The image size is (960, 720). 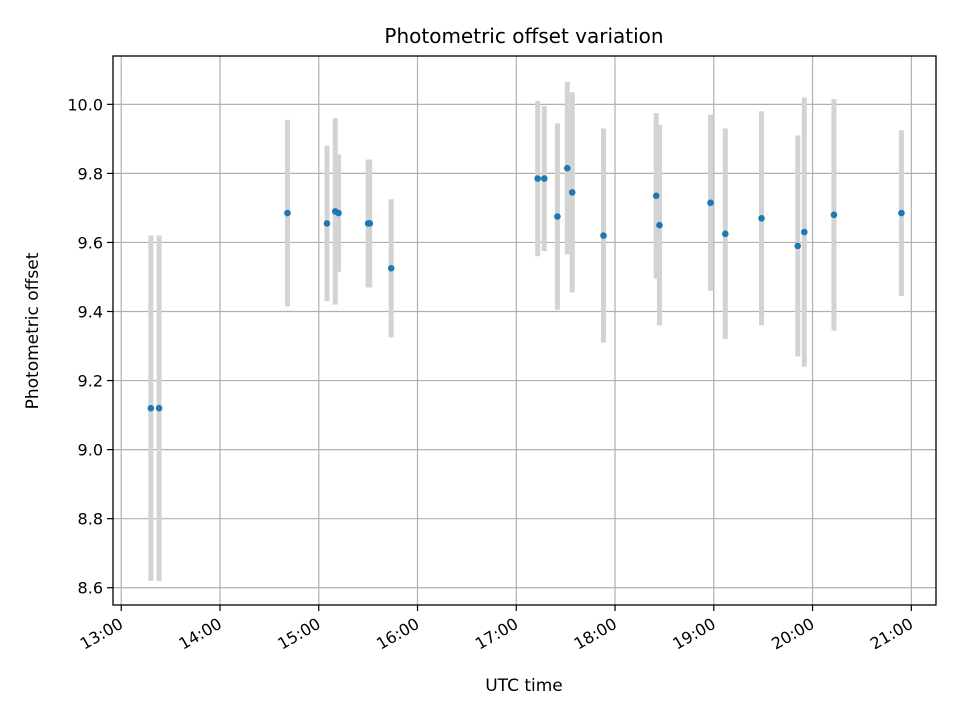 I want to click on y-tick-label: 8.8, so click(x=90, y=519).